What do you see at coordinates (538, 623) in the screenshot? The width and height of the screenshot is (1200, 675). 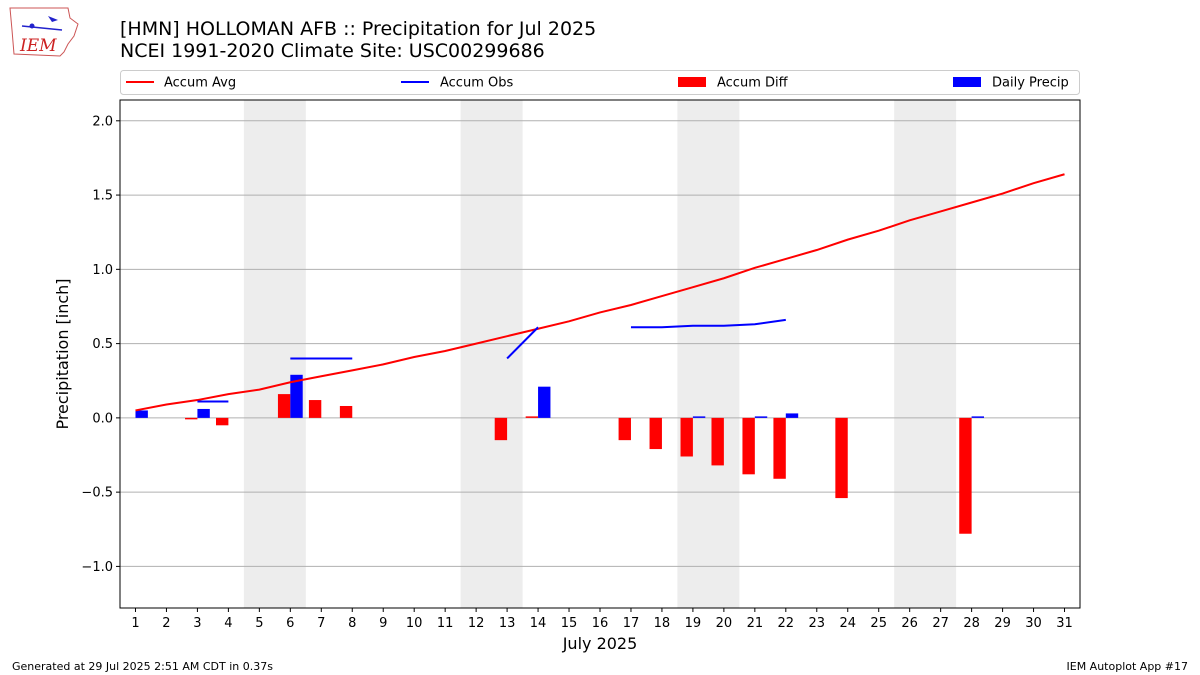 I see `x-tick-label: 14` at bounding box center [538, 623].